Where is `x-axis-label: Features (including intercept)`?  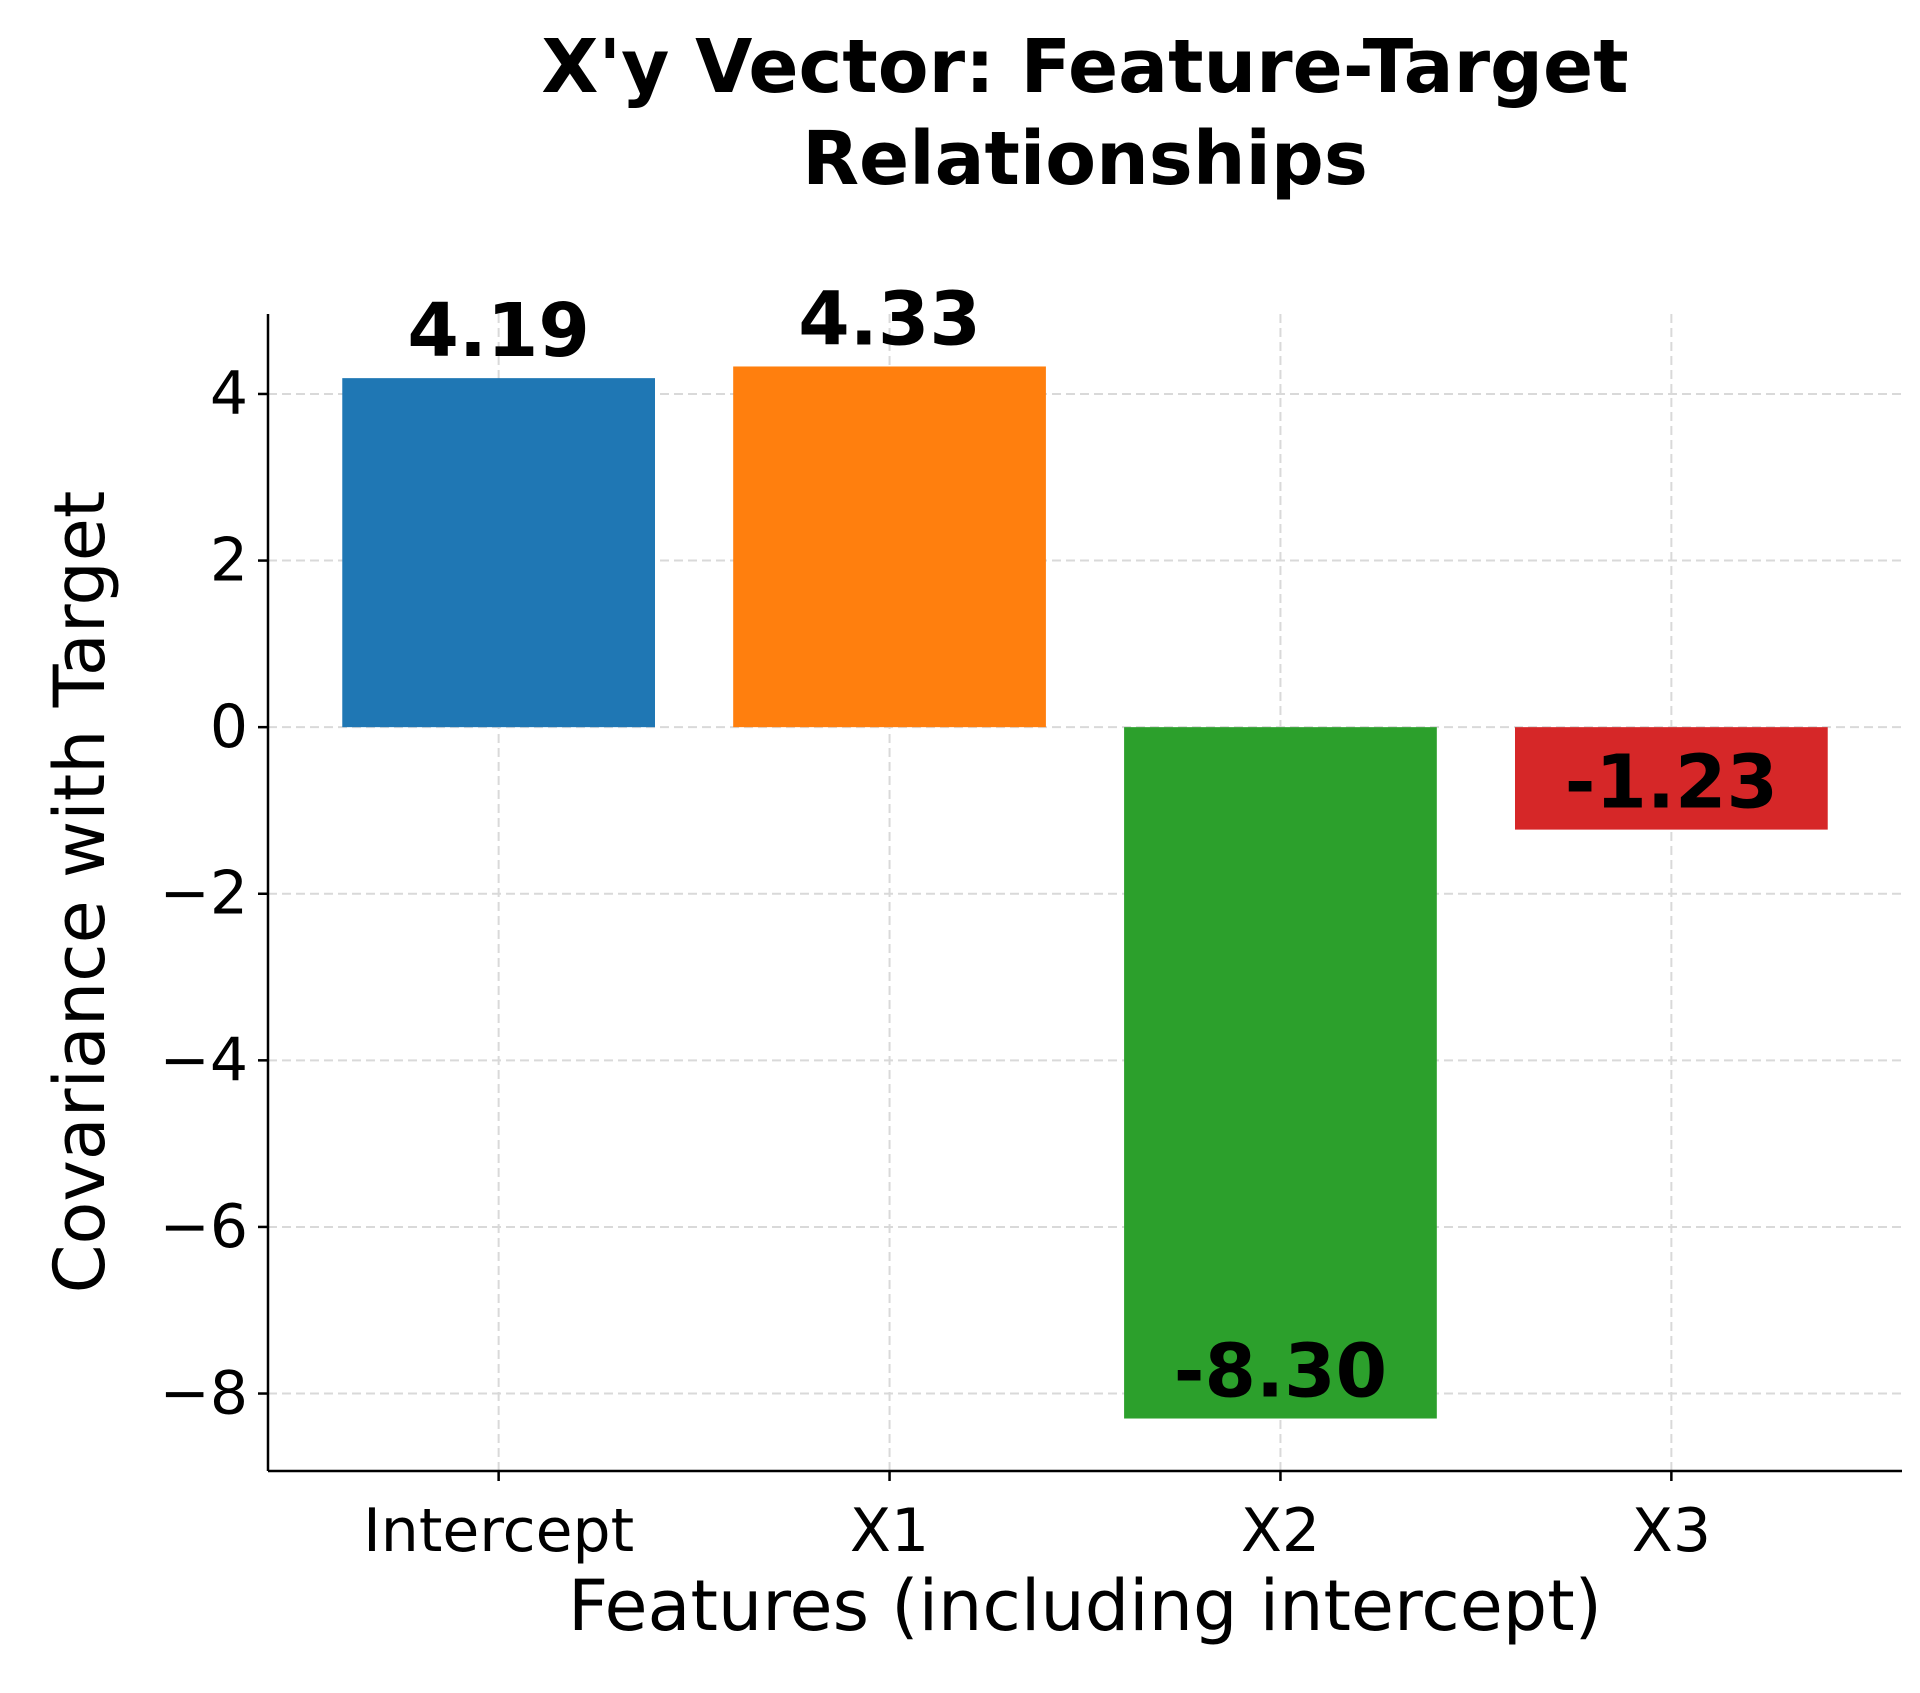 x-axis-label: Features (including intercept) is located at coordinates (1085, 1606).